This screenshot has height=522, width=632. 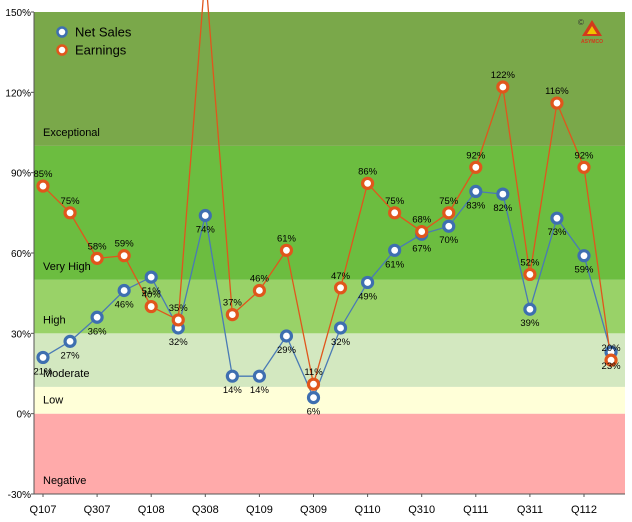 I want to click on data-label-net-sales: 49%, so click(x=368, y=296).